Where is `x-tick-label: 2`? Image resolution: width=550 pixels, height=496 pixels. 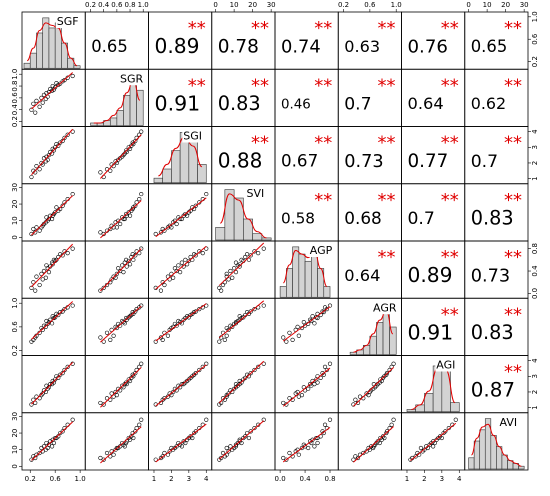
x-tick-label: 2 is located at coordinates (424, 479).